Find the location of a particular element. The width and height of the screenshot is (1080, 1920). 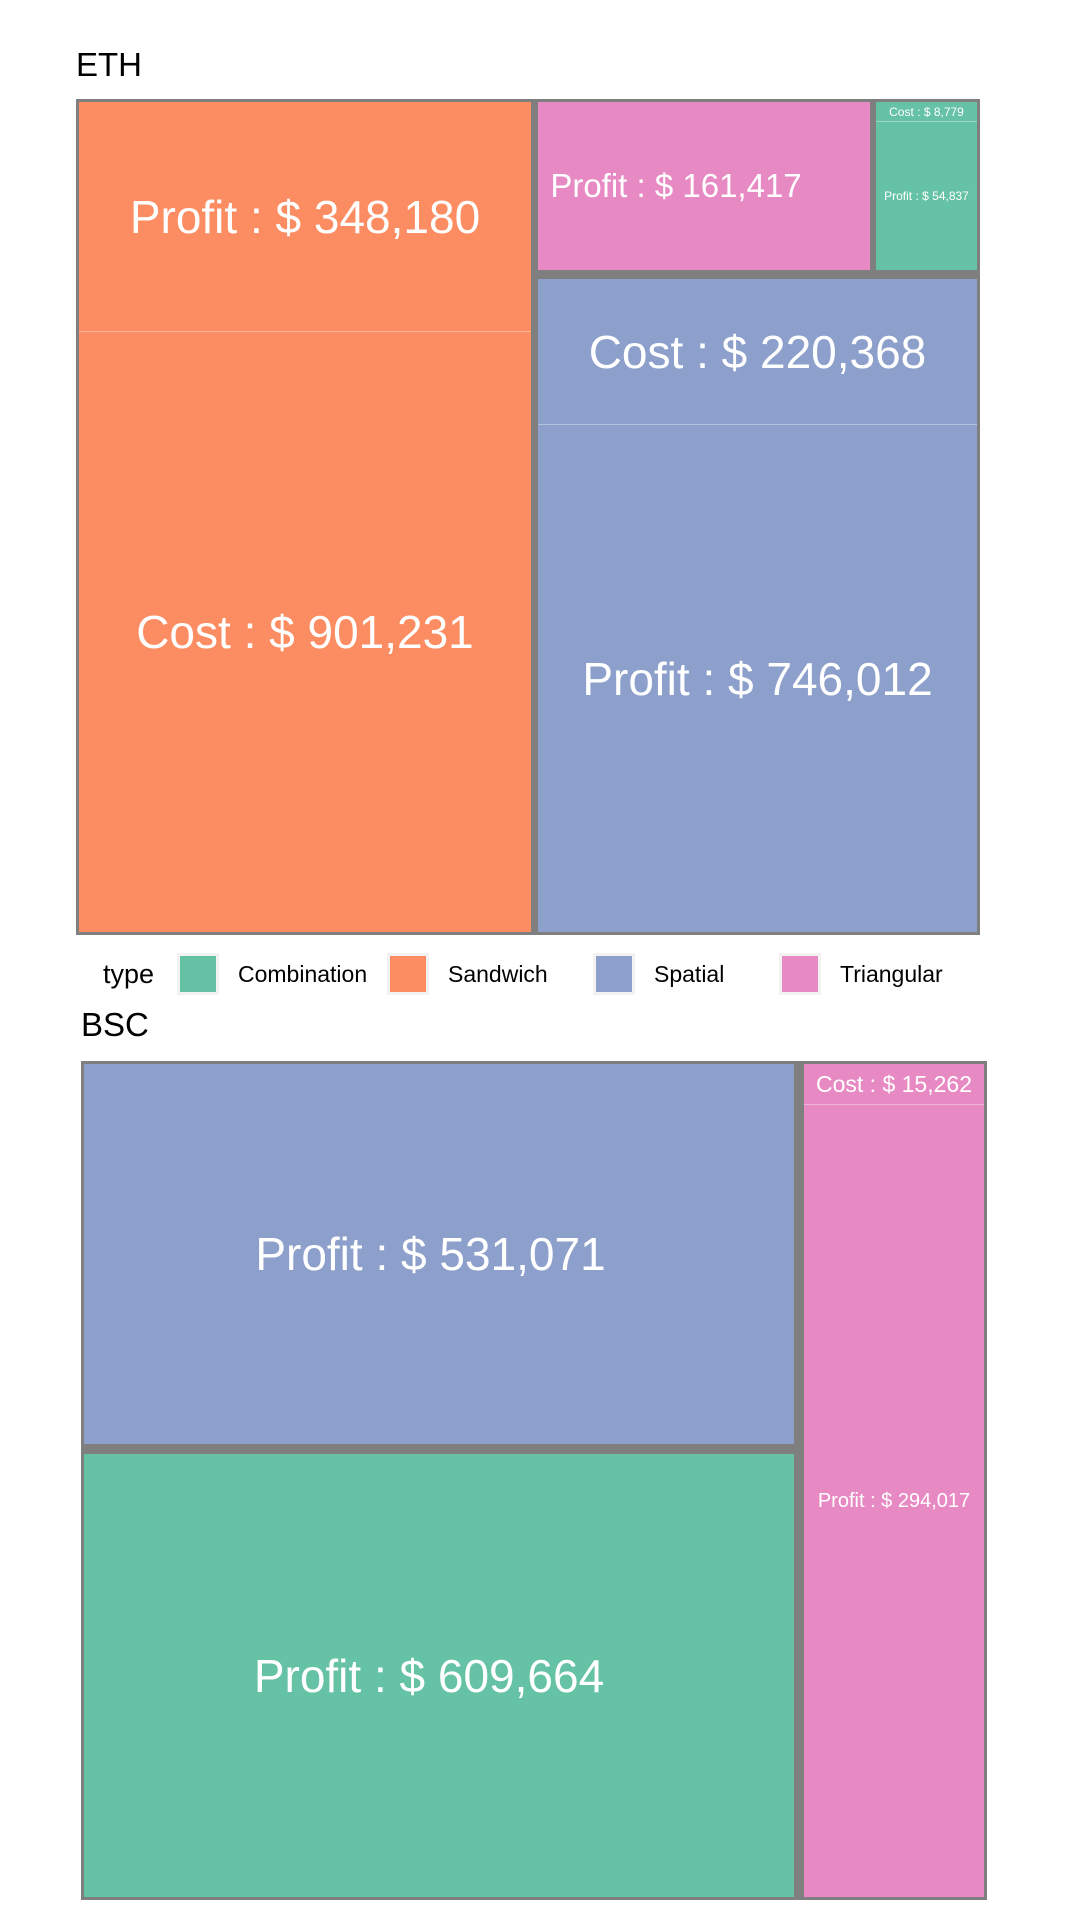

bsc-combination-cost-tile is located at coordinates (784, 1675).